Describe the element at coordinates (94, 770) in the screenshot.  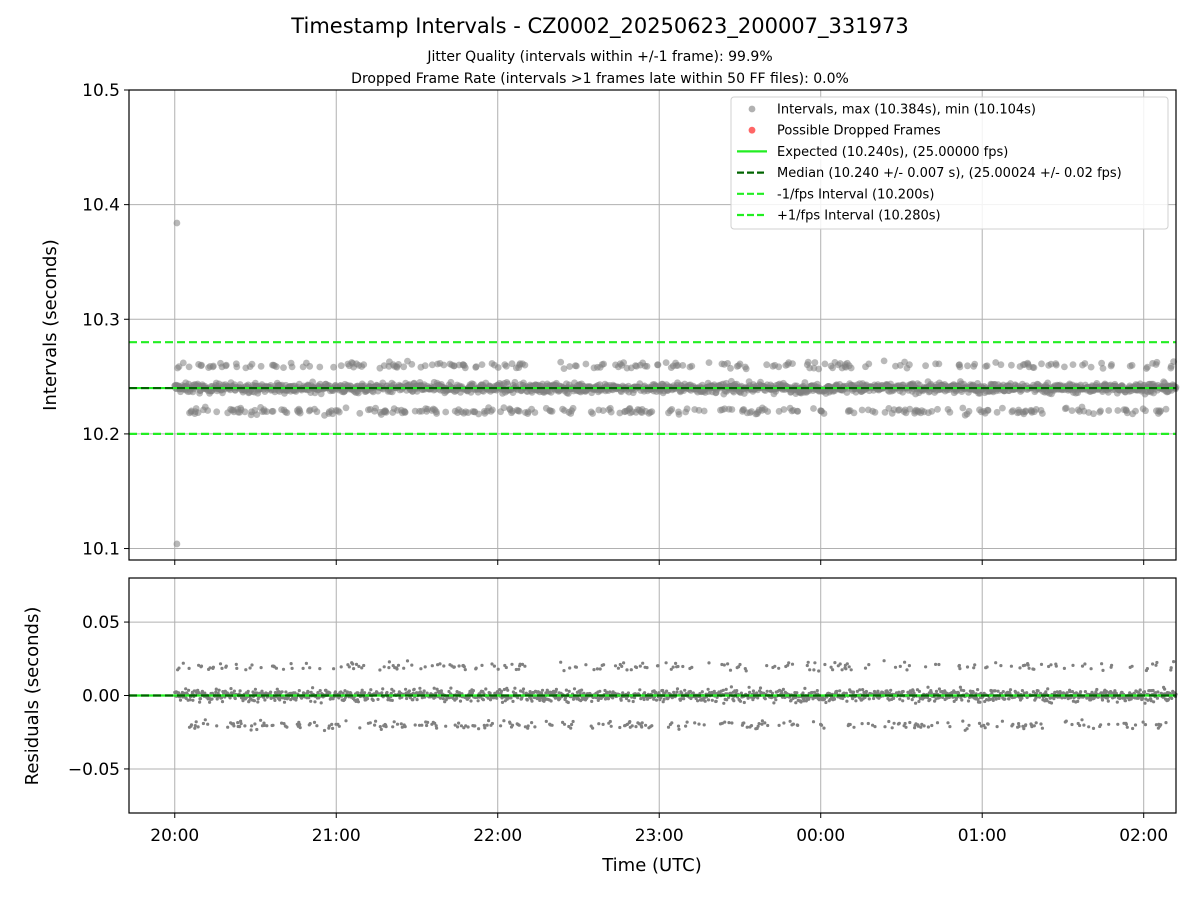
I see `bottom-y-tick-label: −0.05` at that location.